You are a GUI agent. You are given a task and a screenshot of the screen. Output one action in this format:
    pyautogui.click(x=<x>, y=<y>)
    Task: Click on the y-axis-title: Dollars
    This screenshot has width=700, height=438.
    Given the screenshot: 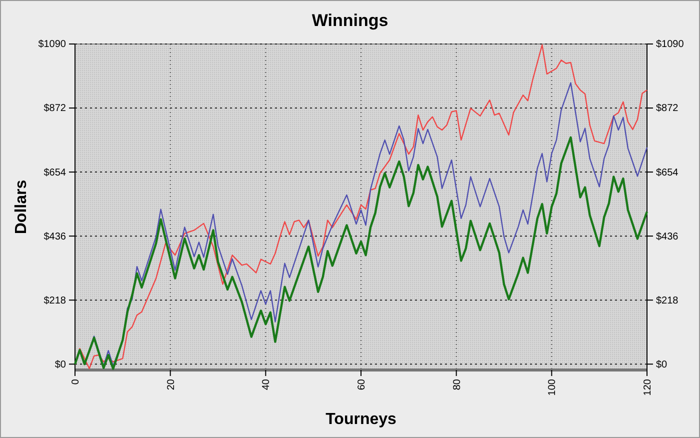 What is the action you would take?
    pyautogui.click(x=21, y=207)
    